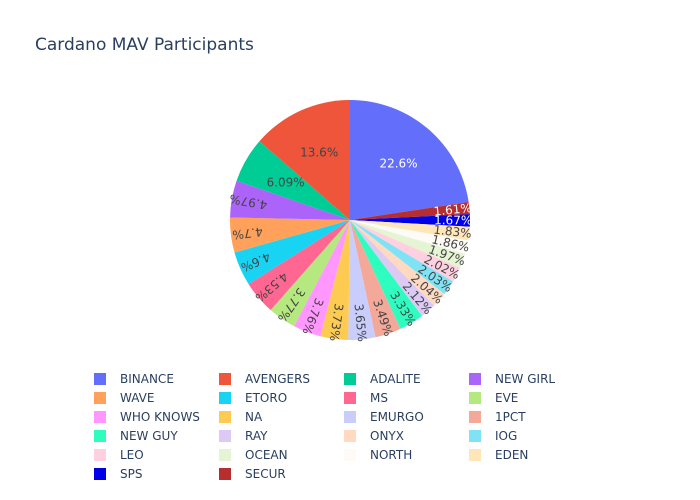  I want to click on legend-item: ETORO, so click(253, 398).